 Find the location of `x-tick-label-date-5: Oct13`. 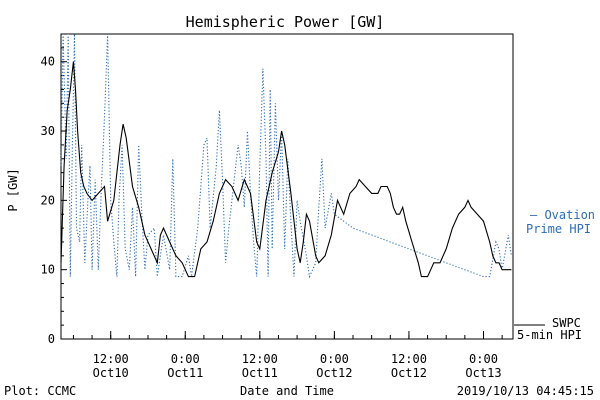

x-tick-label-date-5: Oct13 is located at coordinates (483, 373).